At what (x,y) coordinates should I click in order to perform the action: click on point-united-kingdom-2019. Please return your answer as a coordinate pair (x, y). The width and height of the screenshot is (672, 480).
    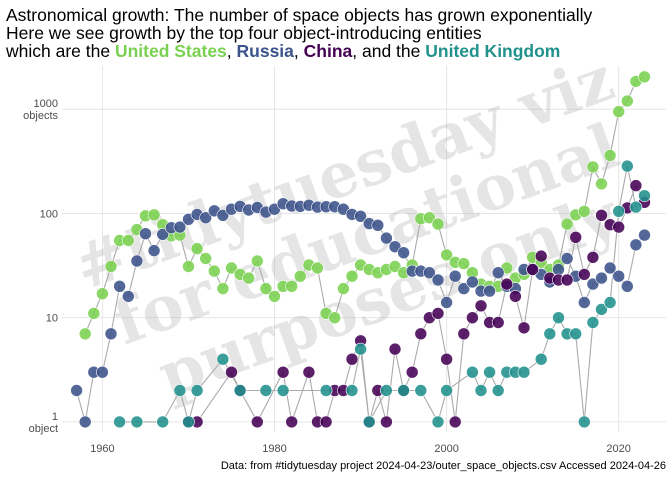
    Looking at the image, I should click on (610, 302).